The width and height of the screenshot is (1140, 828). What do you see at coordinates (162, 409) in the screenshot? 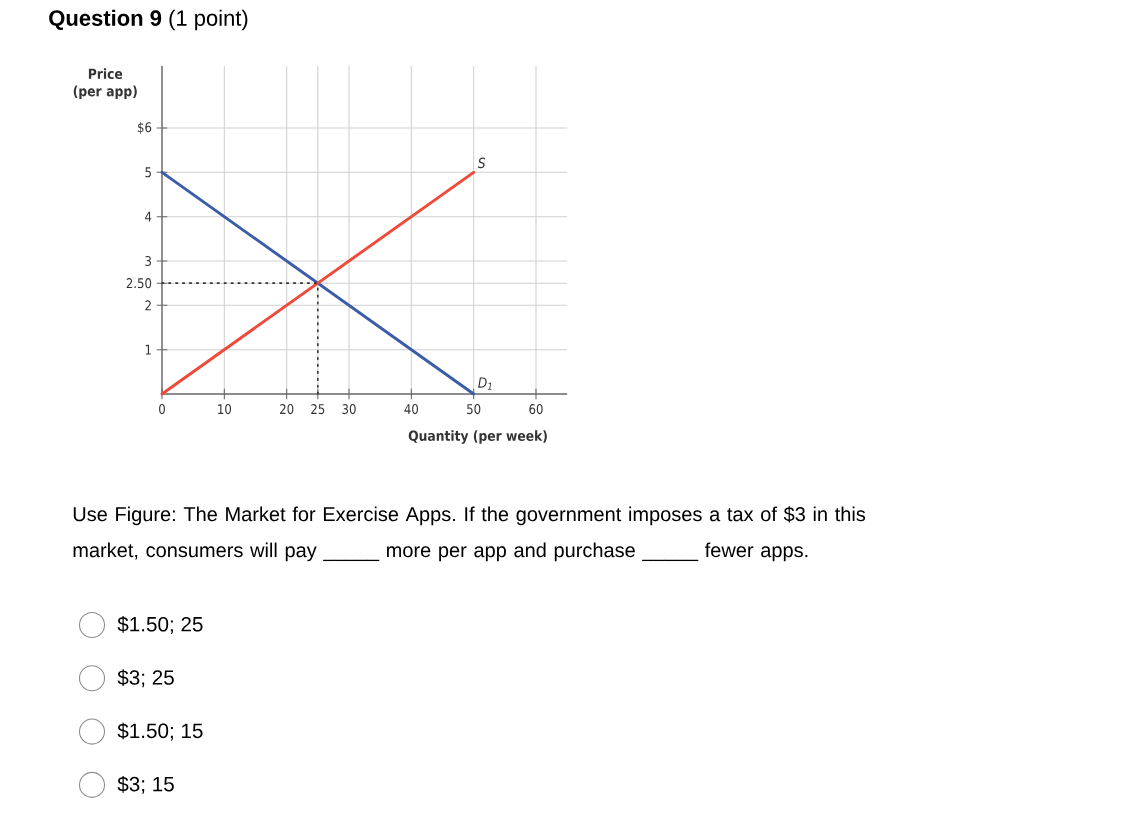
I see `x-tick-label: 0` at bounding box center [162, 409].